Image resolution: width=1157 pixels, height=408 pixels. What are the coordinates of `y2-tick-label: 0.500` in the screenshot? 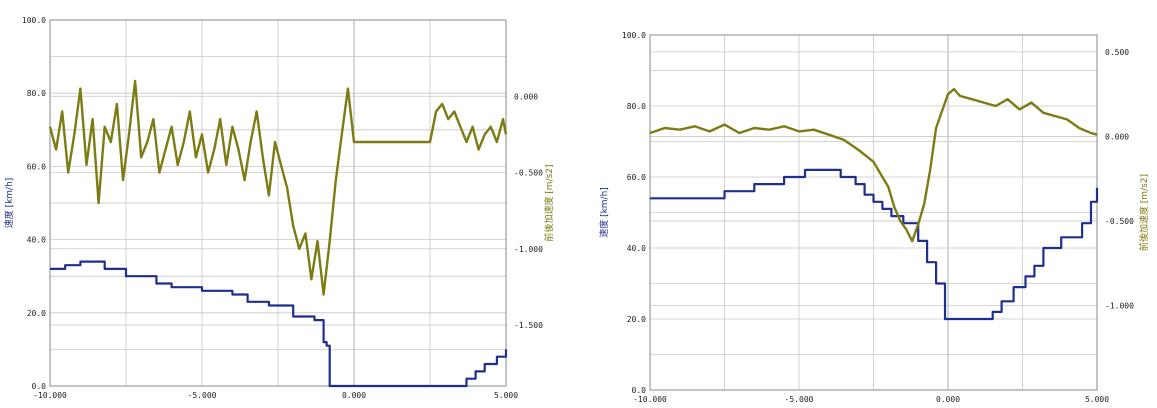 It's located at (1117, 52).